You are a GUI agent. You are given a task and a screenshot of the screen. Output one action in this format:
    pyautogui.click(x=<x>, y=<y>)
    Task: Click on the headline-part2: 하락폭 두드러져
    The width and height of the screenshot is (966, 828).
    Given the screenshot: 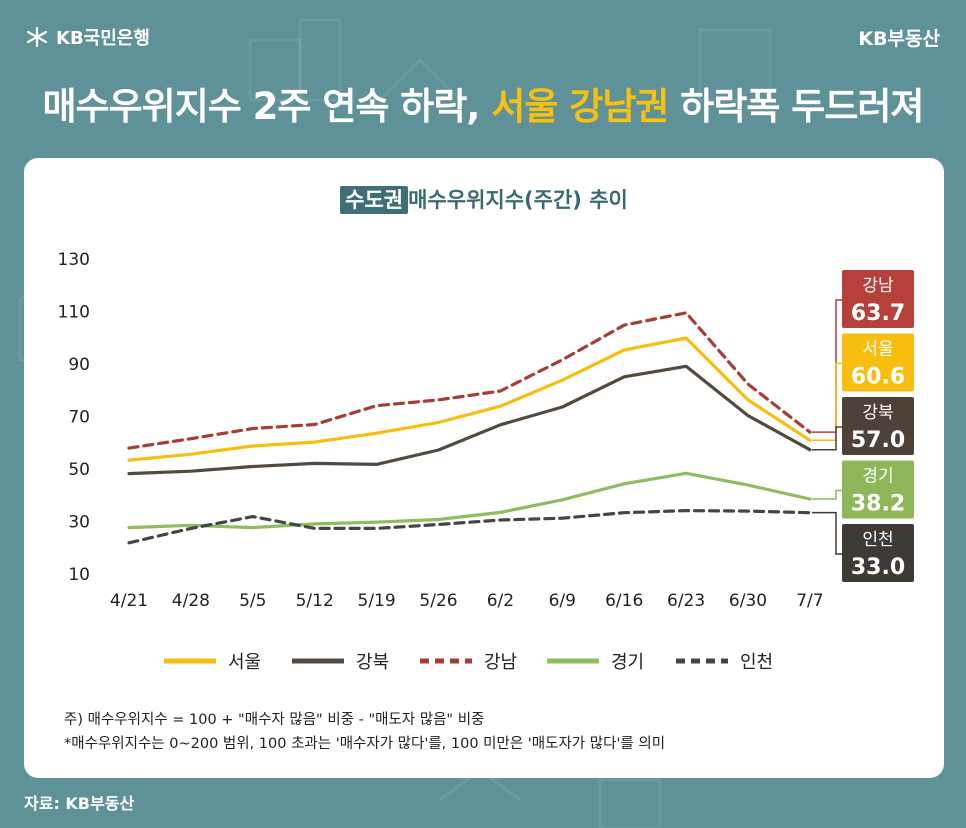 What is the action you would take?
    pyautogui.click(x=796, y=106)
    